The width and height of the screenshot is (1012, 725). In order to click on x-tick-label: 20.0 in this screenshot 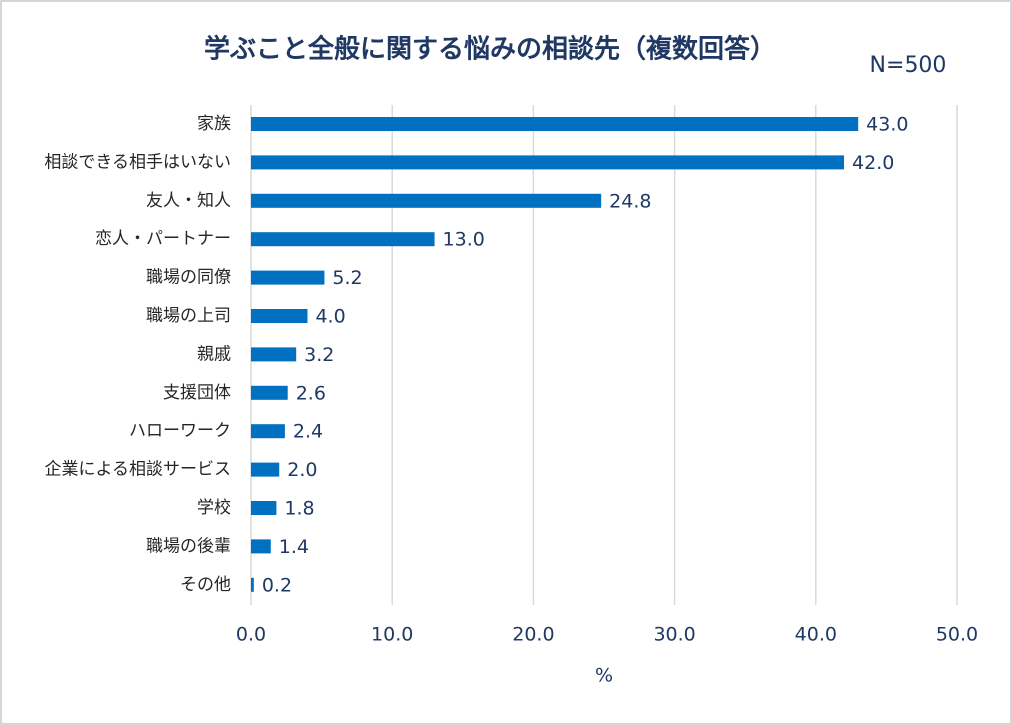, I will do `click(533, 635)`.